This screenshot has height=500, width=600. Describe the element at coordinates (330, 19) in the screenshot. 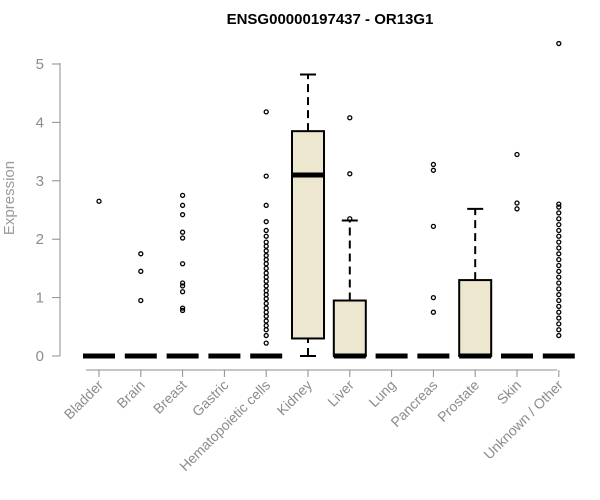

I see `chart-title: ENSG00000197437 - OR13G1` at that location.